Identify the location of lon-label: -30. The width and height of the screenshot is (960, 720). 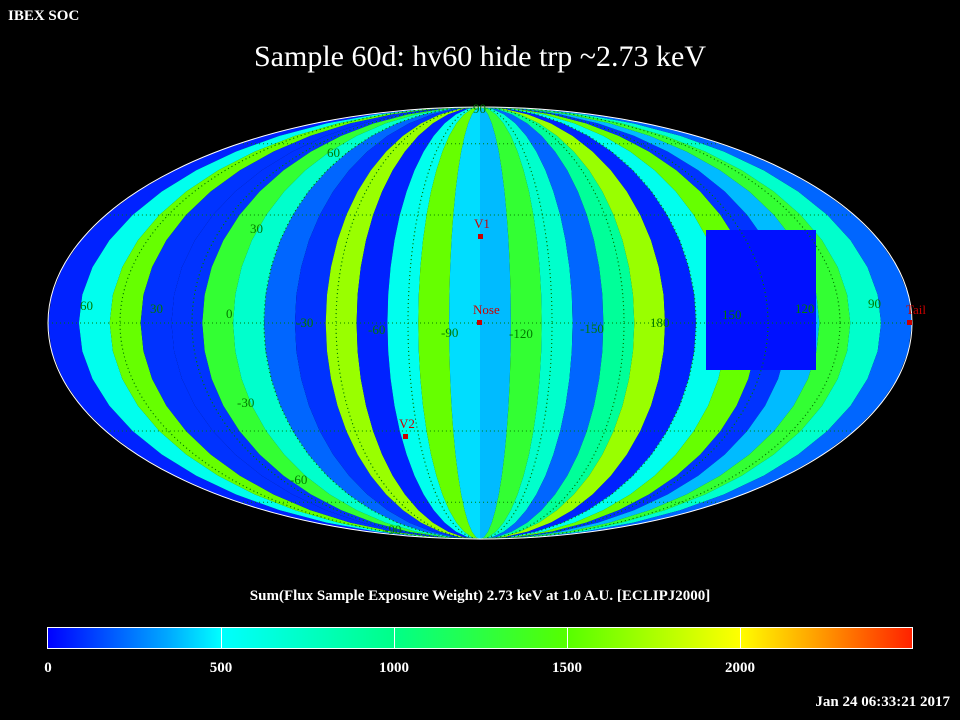
(304, 322).